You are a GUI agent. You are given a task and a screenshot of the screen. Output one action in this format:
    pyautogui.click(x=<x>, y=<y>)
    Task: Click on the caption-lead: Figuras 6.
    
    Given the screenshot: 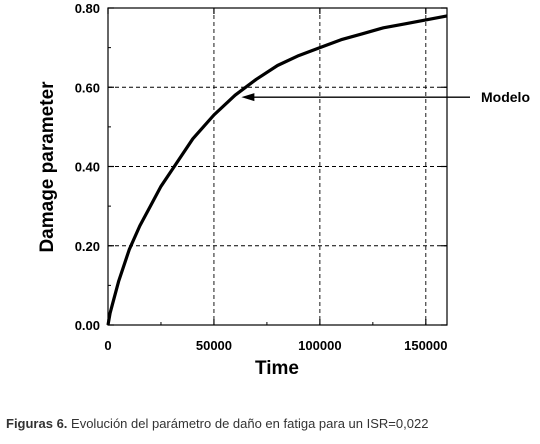 What is the action you would take?
    pyautogui.click(x=37, y=423)
    